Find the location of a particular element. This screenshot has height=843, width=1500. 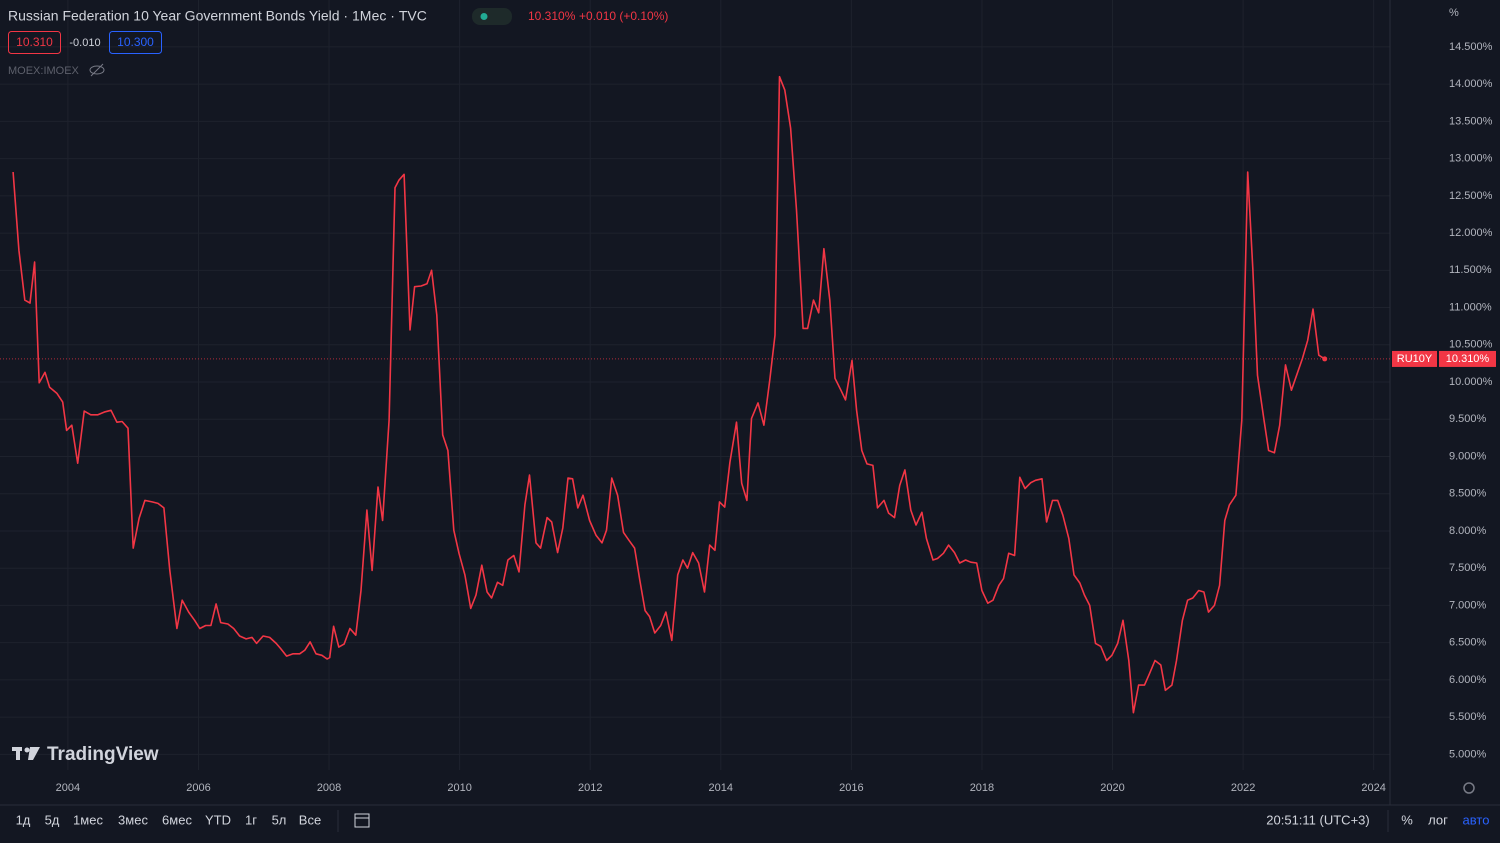

x-tick-label: 2008 is located at coordinates (329, 788).